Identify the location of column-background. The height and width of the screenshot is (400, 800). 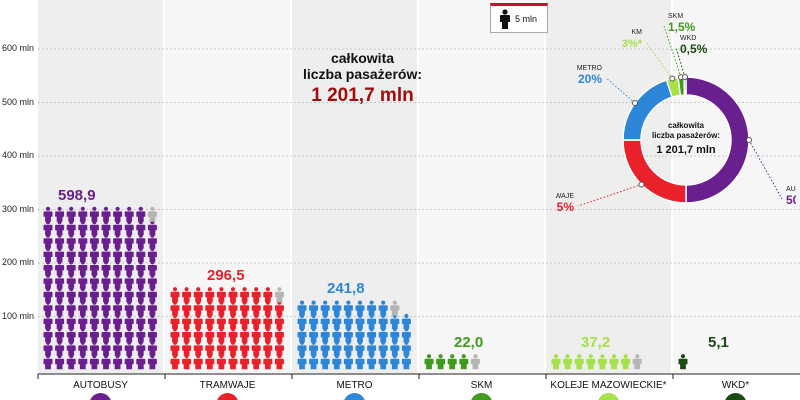
(481, 187).